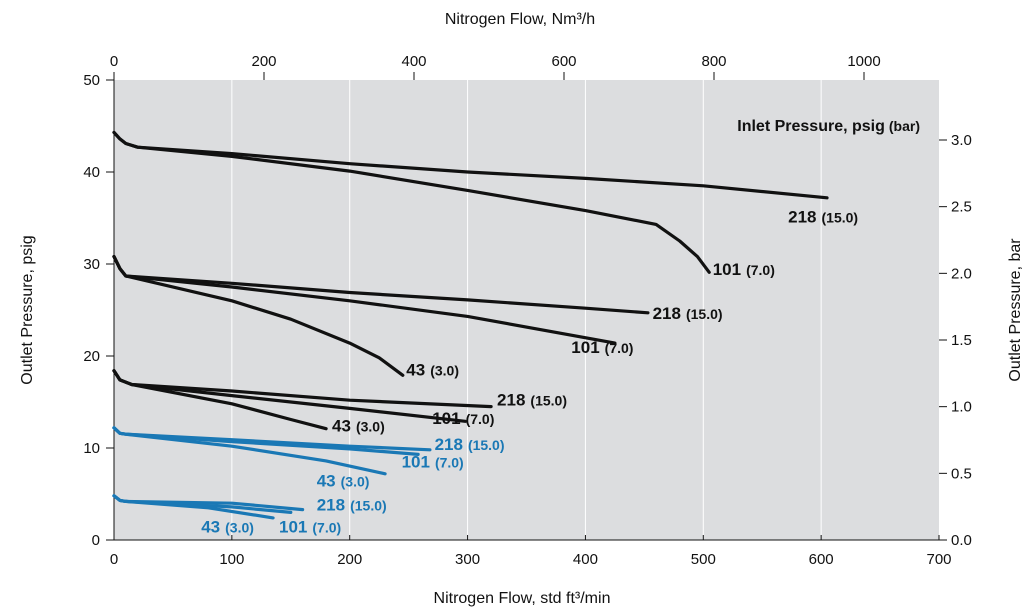 This screenshot has height=611, width=1031. I want to click on y2-tick-label: 3.0, so click(961, 140).